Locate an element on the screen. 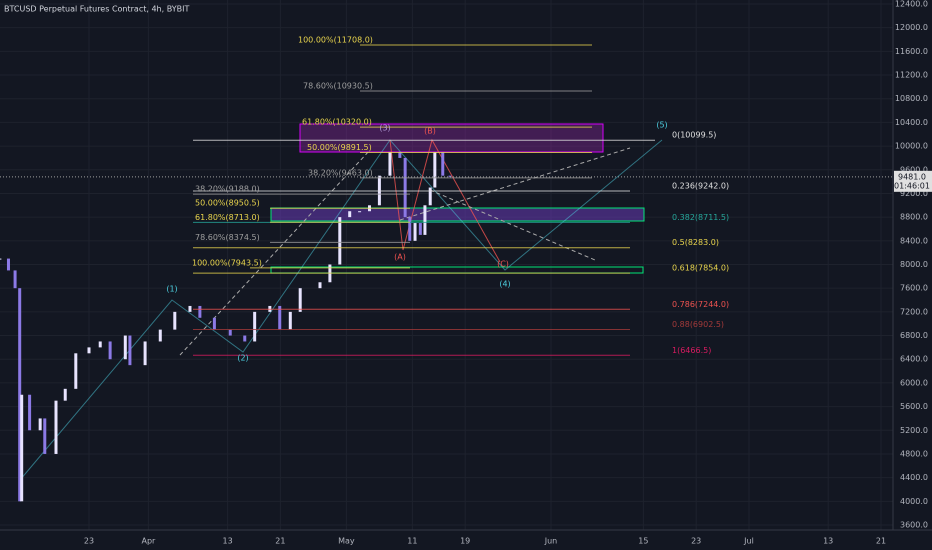  x-tick-label: 11 is located at coordinates (412, 541).